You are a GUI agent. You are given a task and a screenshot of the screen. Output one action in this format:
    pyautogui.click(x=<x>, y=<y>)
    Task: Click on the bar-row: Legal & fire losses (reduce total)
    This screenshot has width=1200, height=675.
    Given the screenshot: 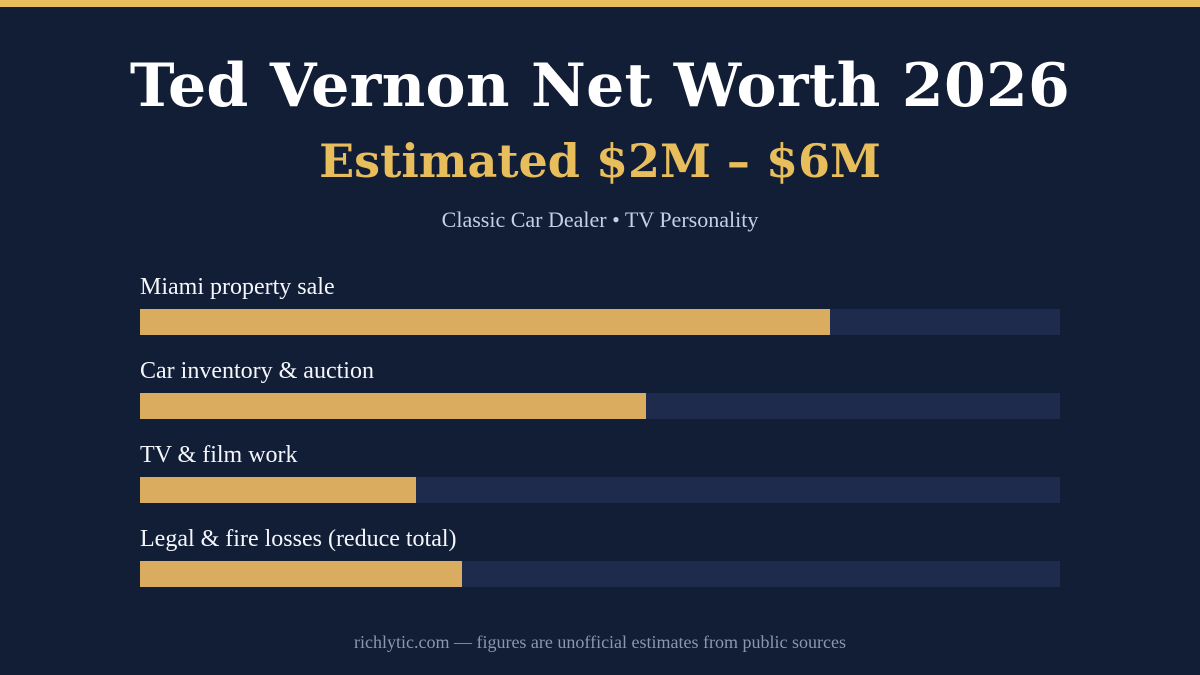 What is the action you would take?
    pyautogui.click(x=600, y=562)
    